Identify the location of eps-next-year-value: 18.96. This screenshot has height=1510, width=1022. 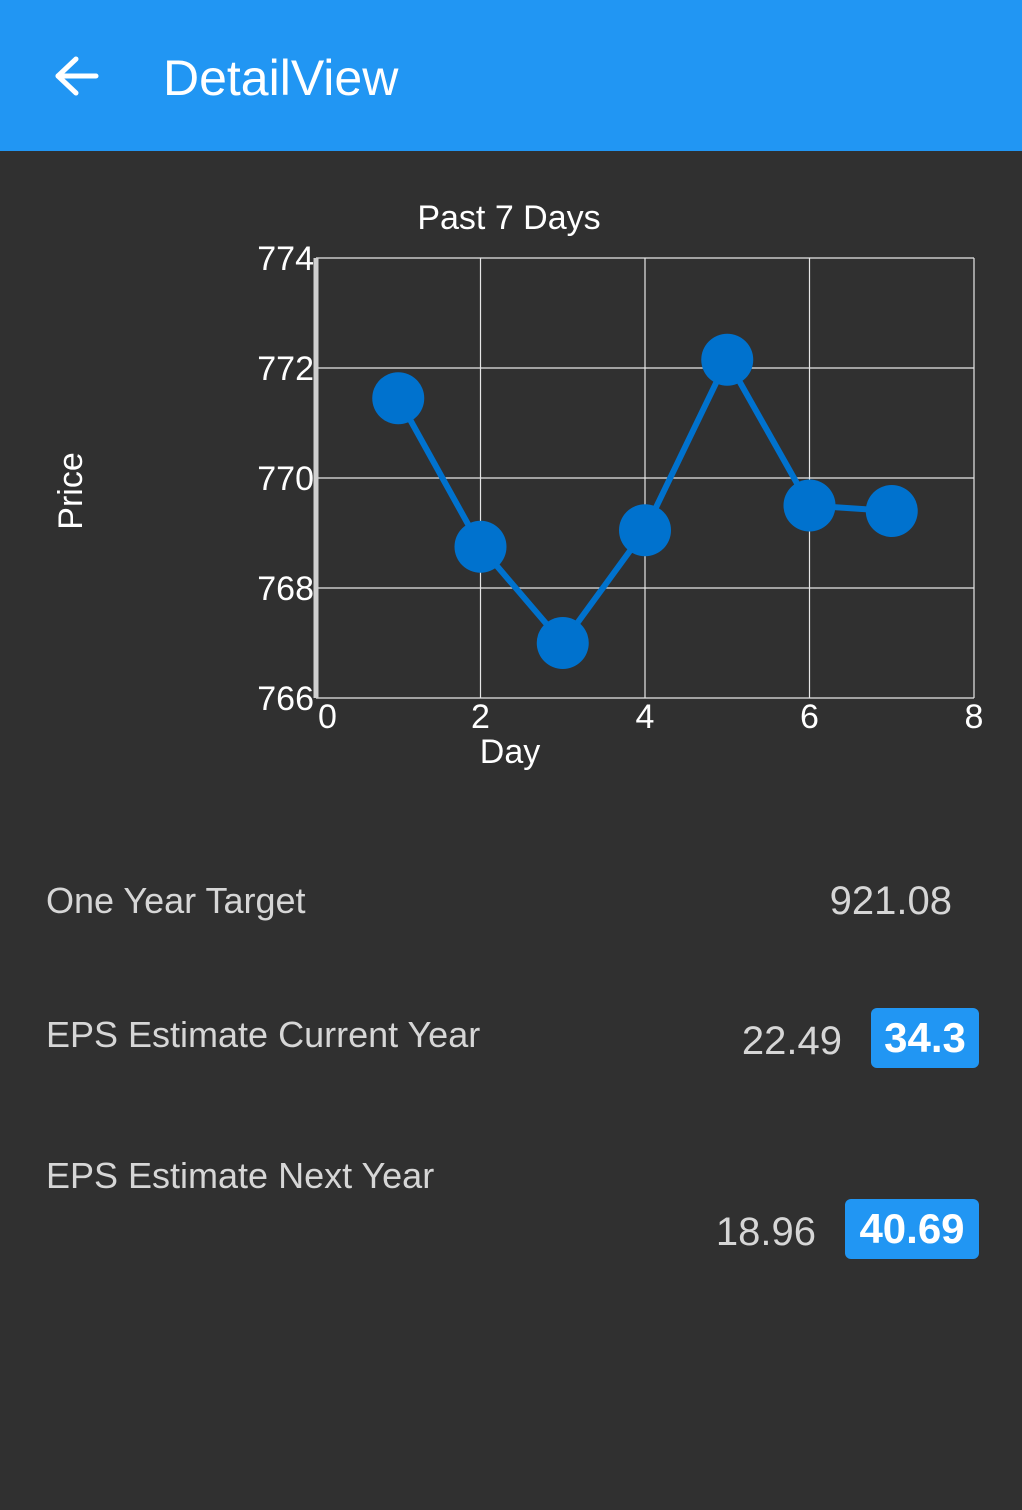
(765, 1232).